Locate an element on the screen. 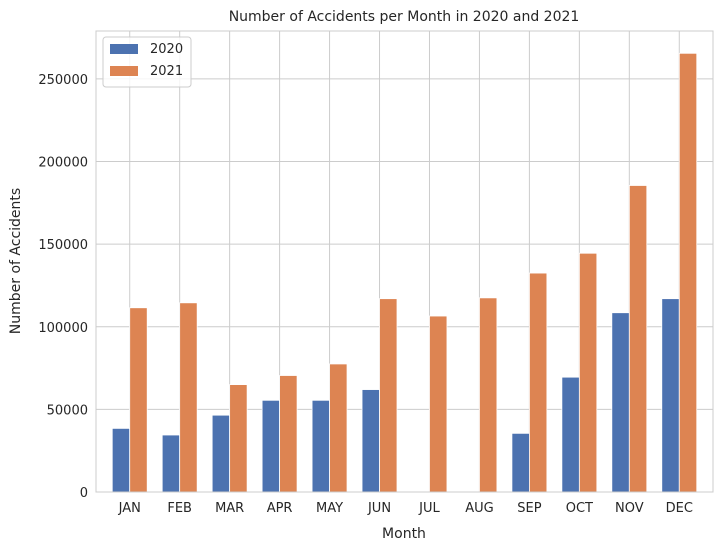 This screenshot has width=724, height=550. y-tick-label: 0 is located at coordinates (84, 493).